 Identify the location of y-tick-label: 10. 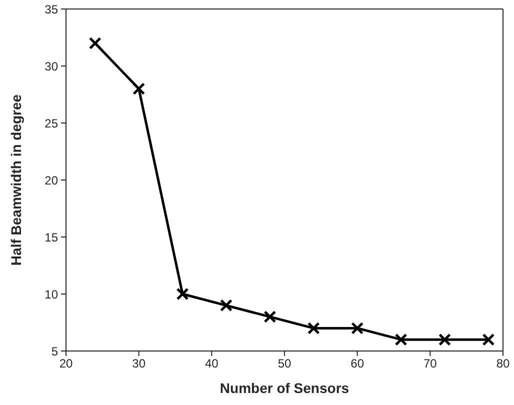
(51, 294).